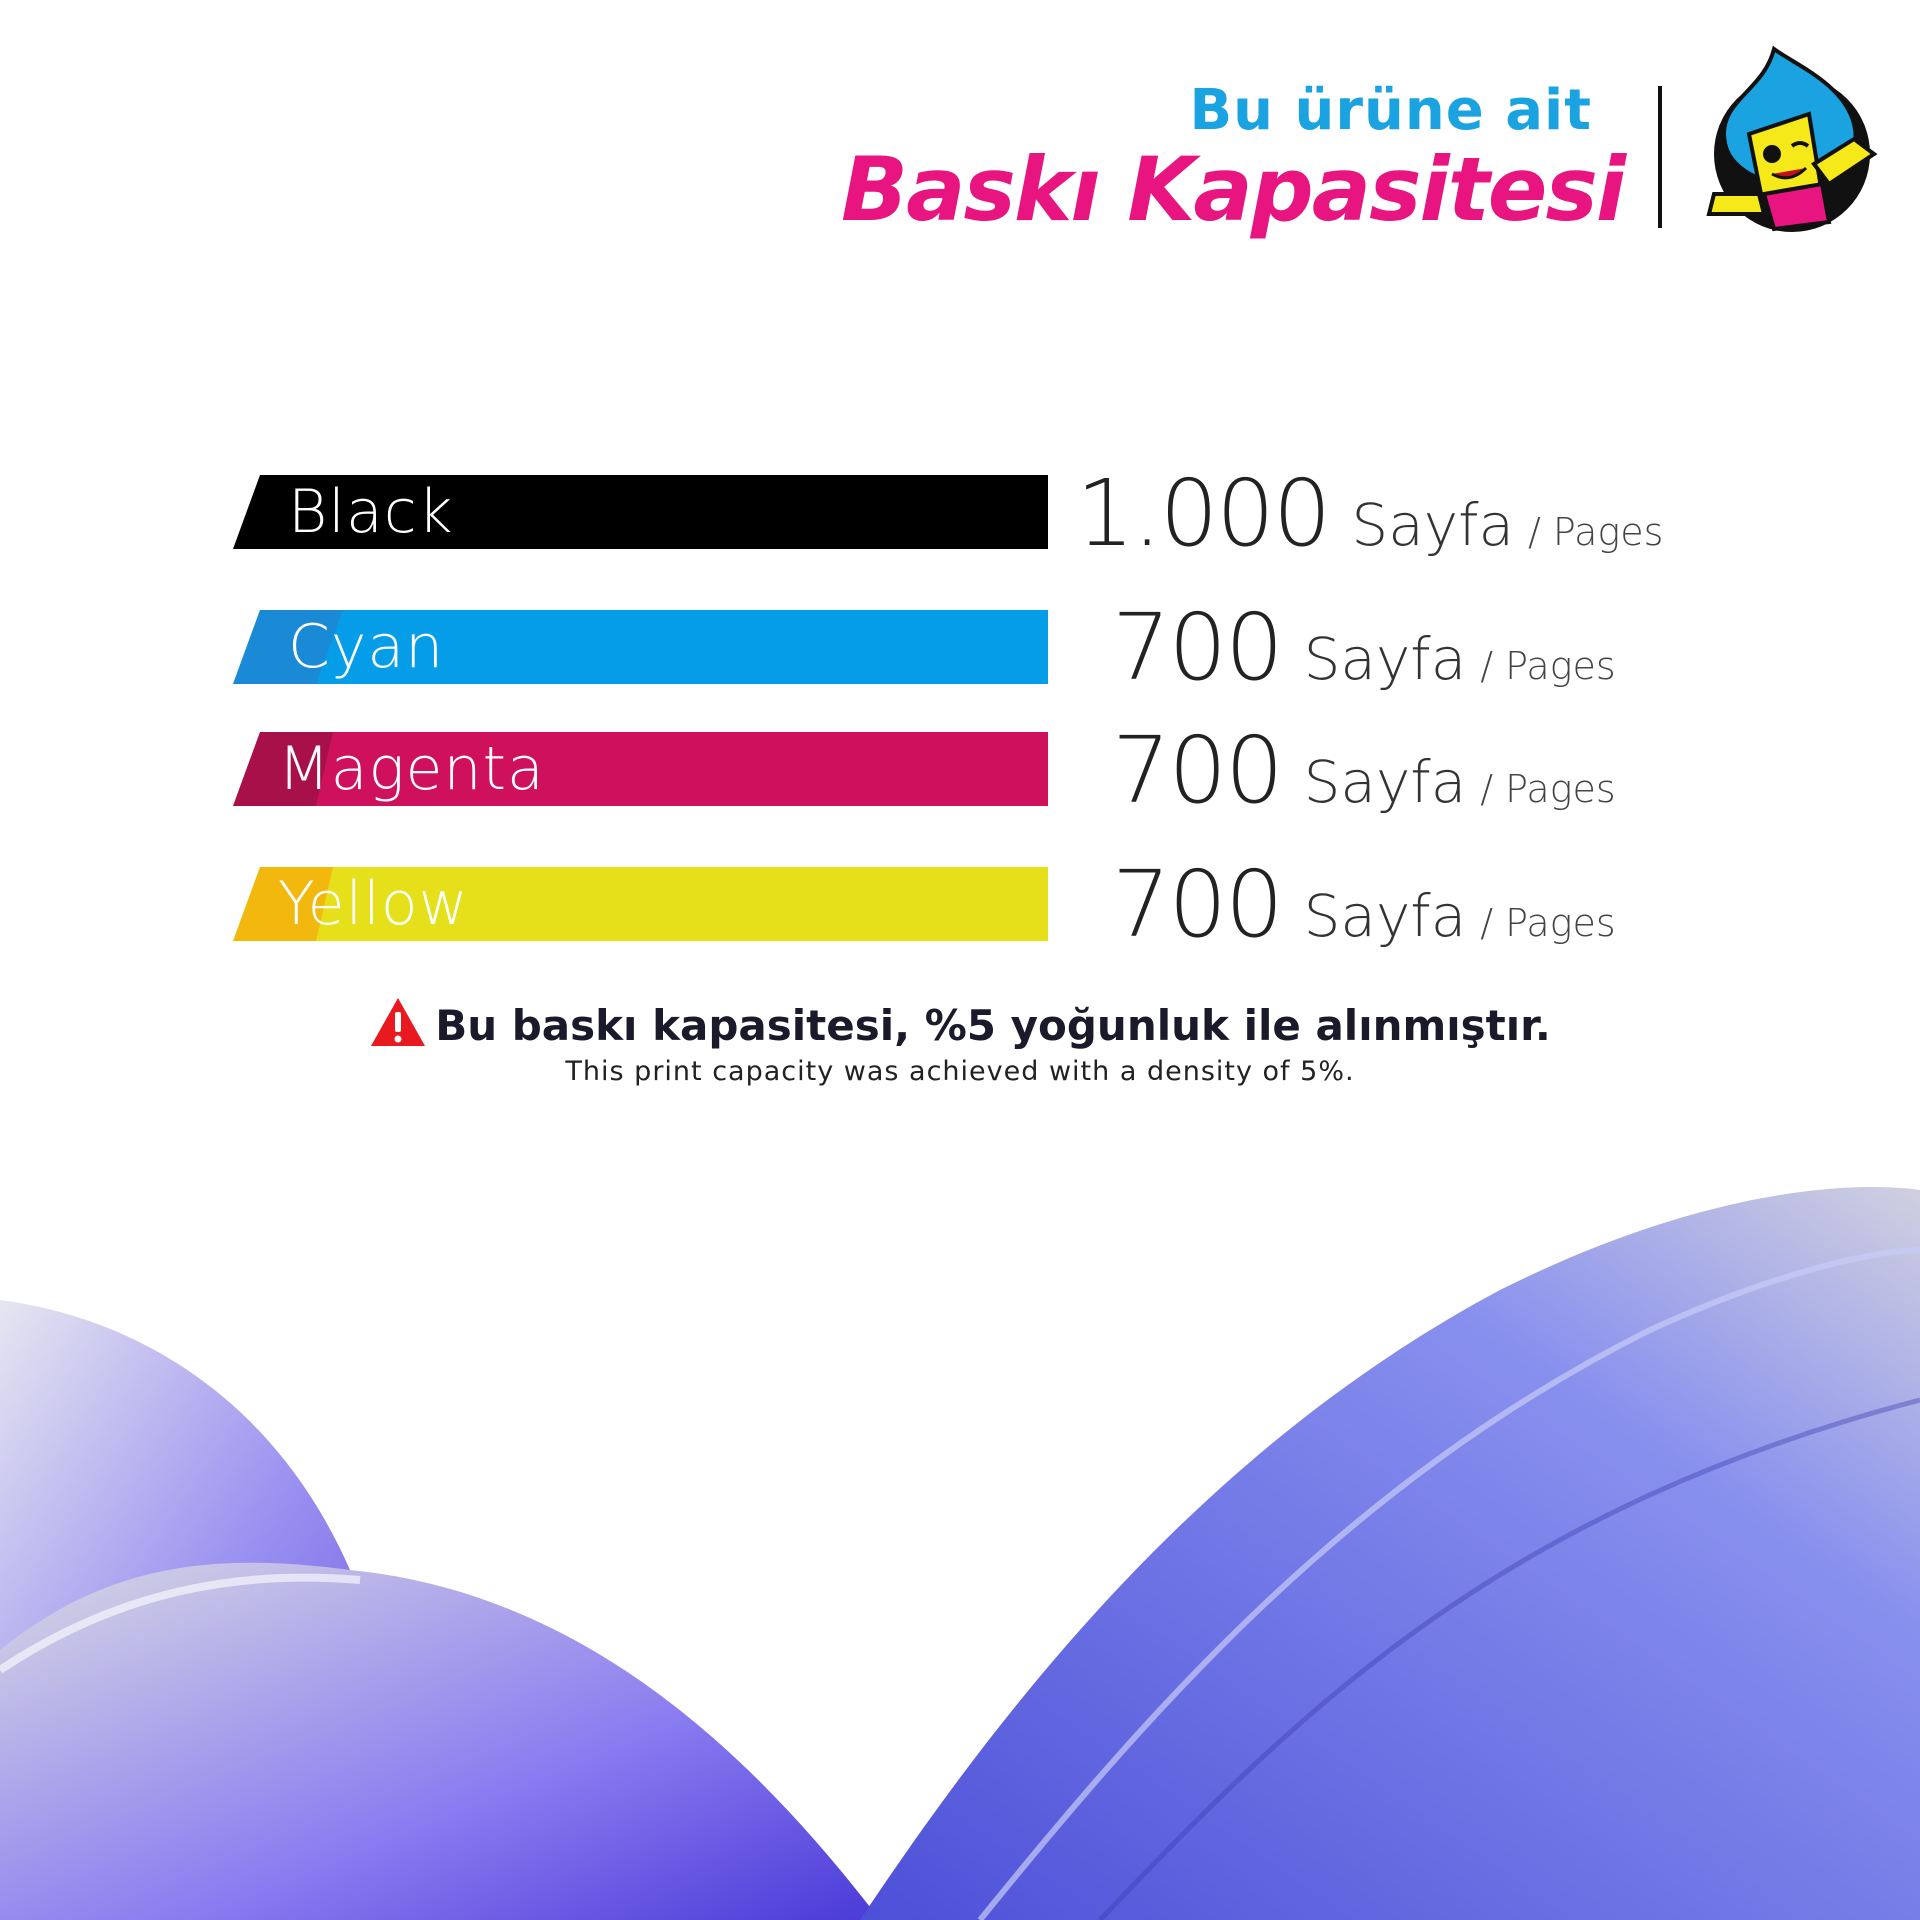 This screenshot has height=1920, width=1920. Describe the element at coordinates (1660, 157) in the screenshot. I see `divider` at that location.